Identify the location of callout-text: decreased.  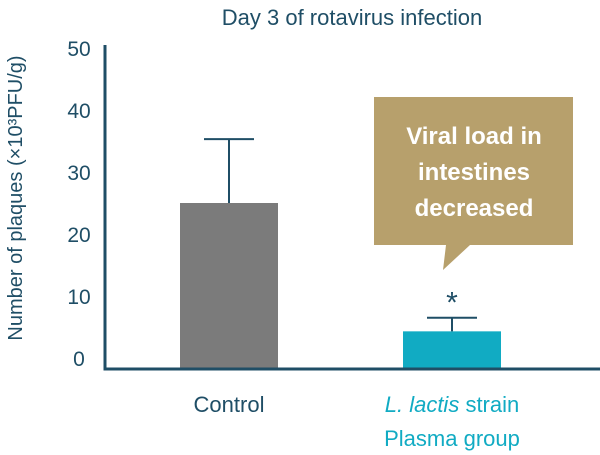
(474, 208).